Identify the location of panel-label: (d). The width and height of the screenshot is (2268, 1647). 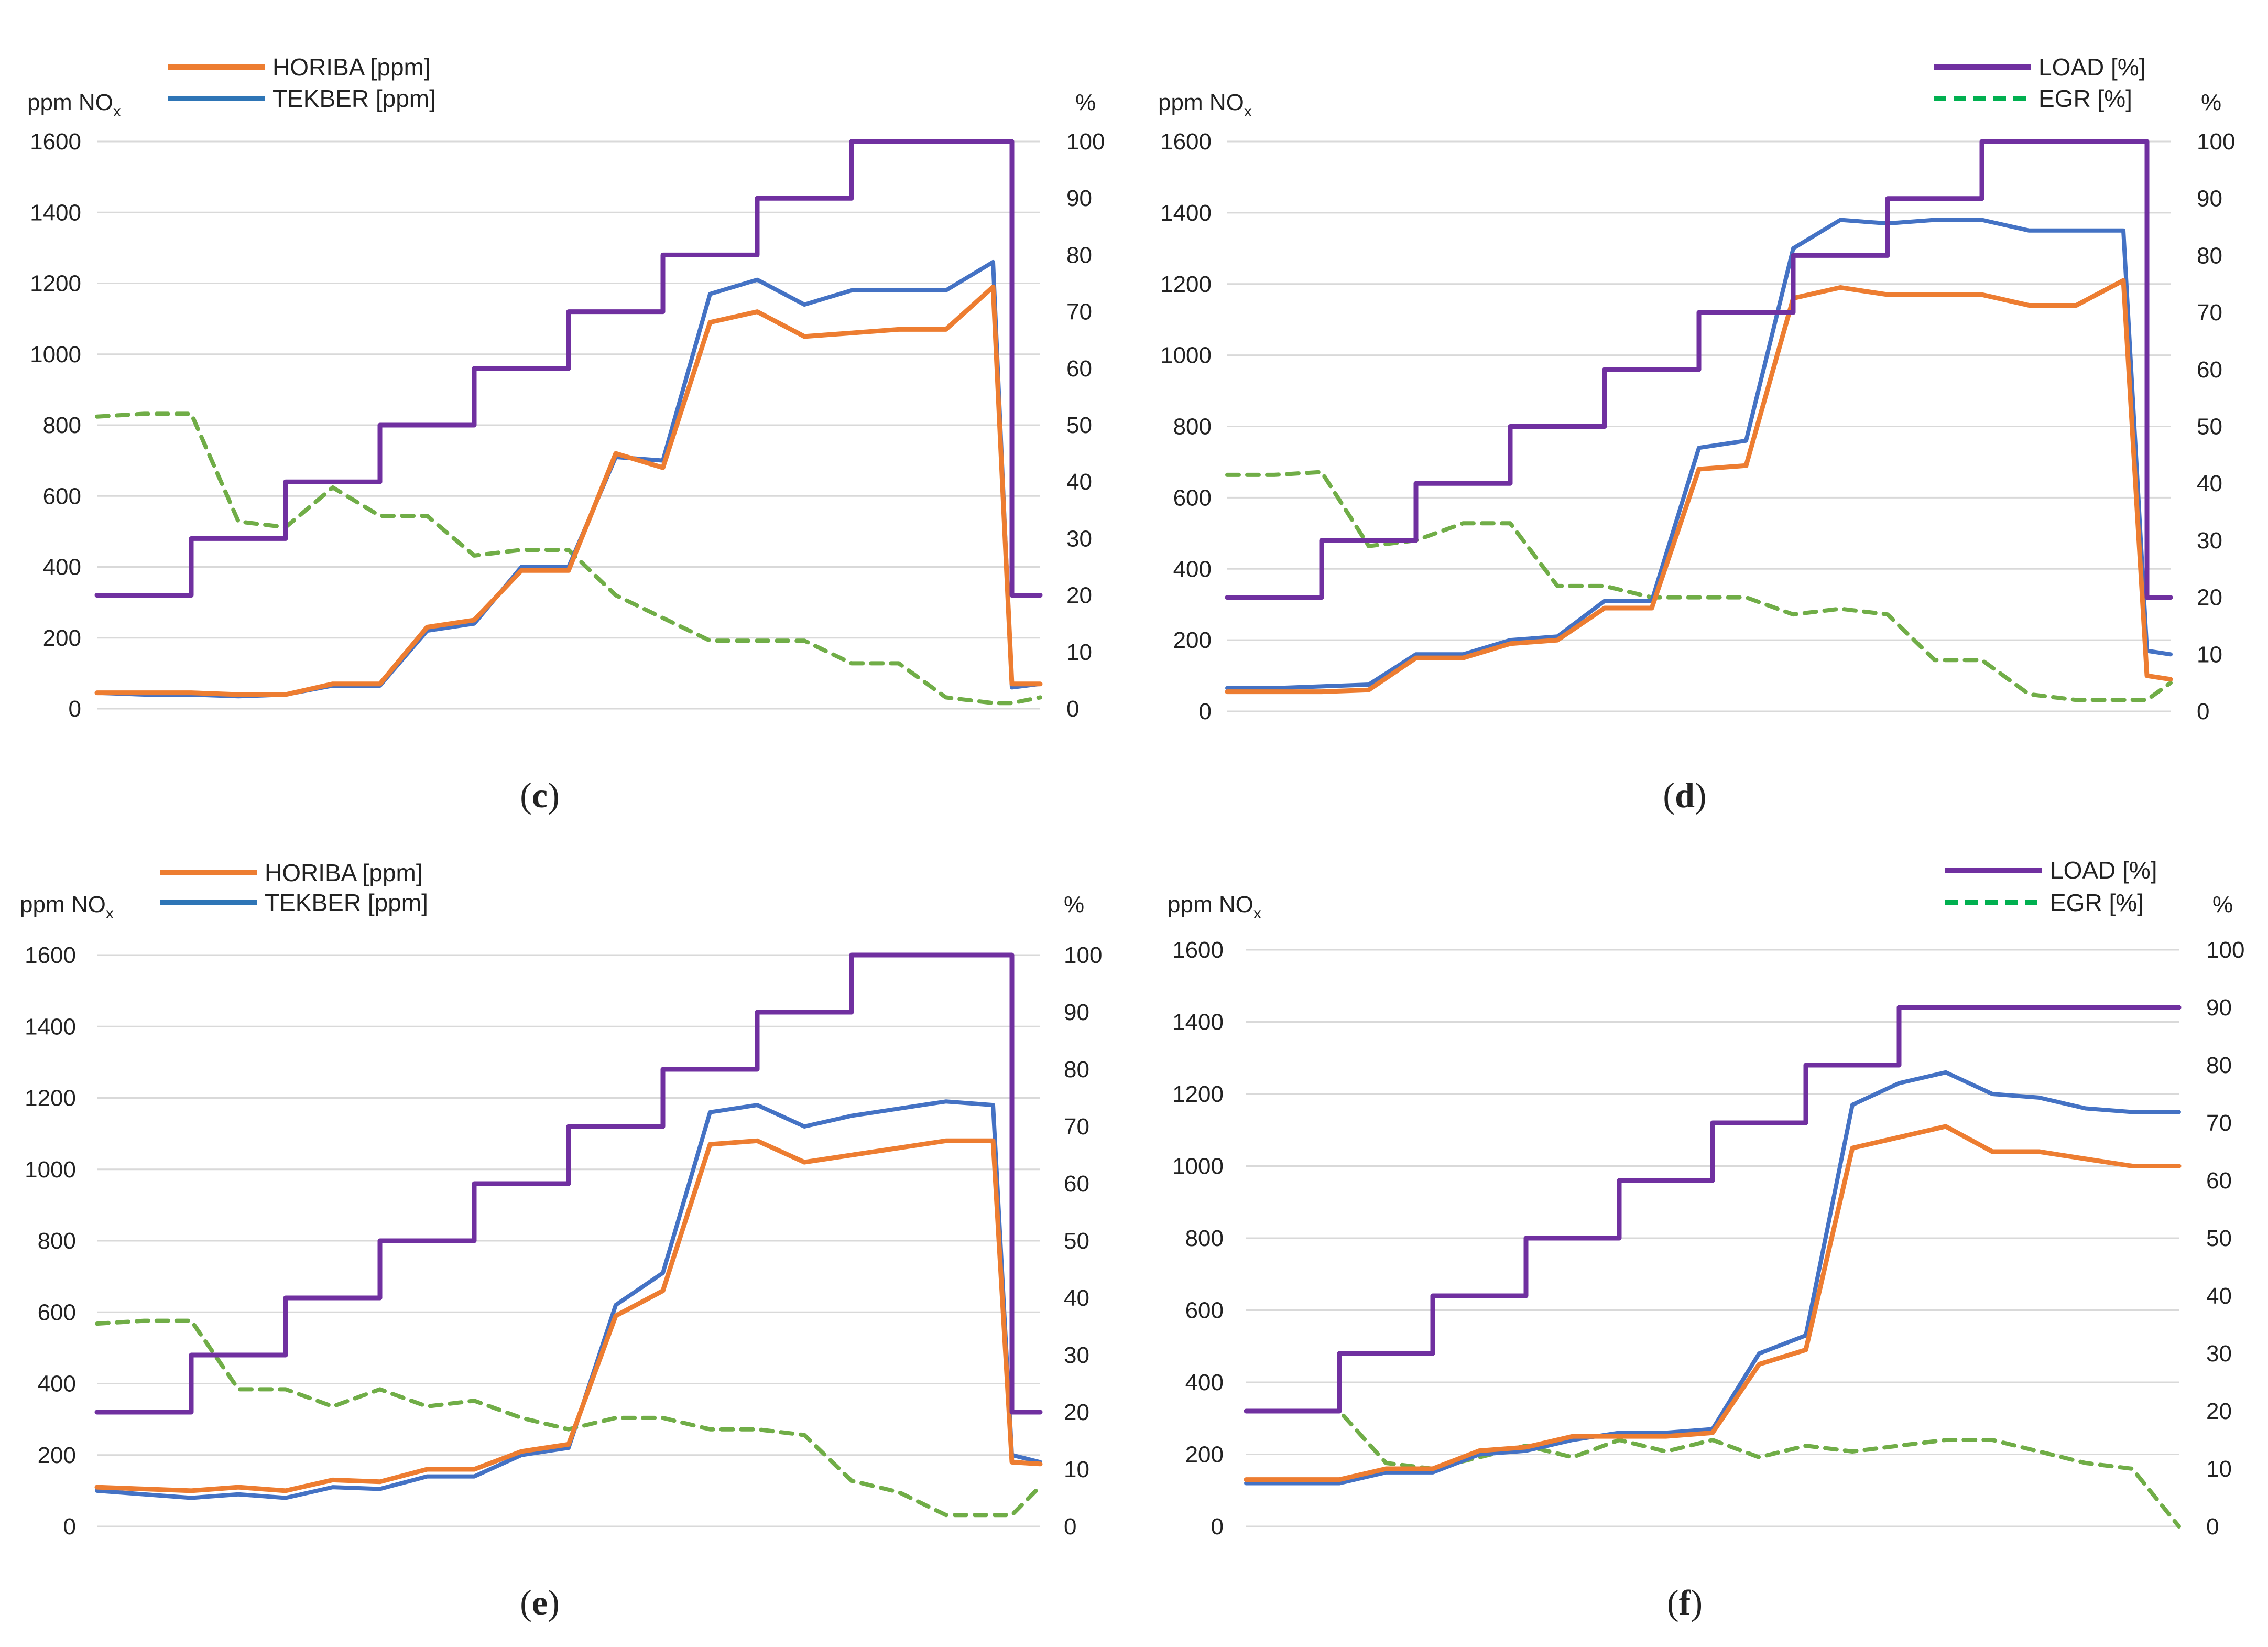
(1684, 795).